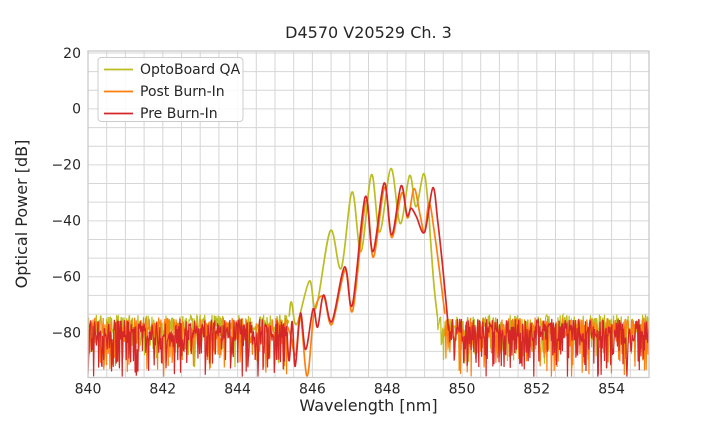  I want to click on legend: OptoBoard QA Post Burn-In Pre Burn-In, so click(170, 89).